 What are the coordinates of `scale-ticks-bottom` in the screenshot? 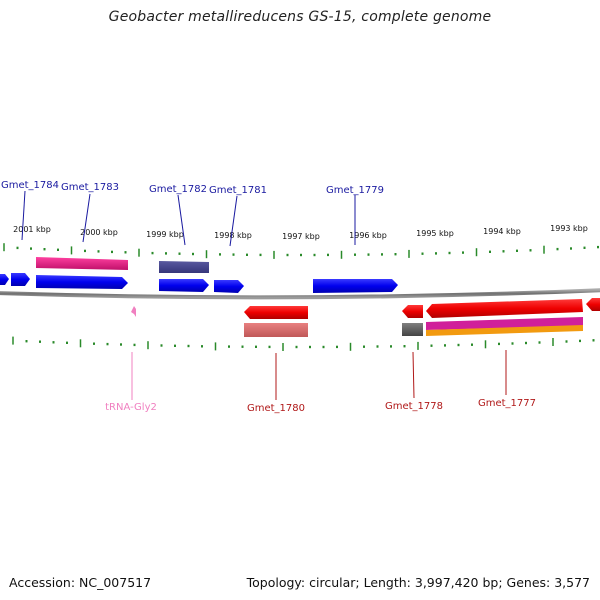 It's located at (303, 343).